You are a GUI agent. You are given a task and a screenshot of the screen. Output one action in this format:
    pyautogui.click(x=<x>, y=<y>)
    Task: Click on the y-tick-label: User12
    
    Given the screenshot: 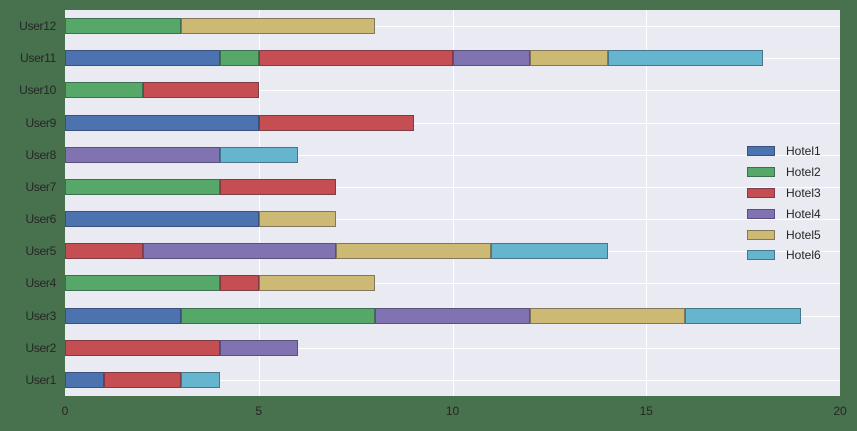 What is the action you would take?
    pyautogui.click(x=37, y=26)
    